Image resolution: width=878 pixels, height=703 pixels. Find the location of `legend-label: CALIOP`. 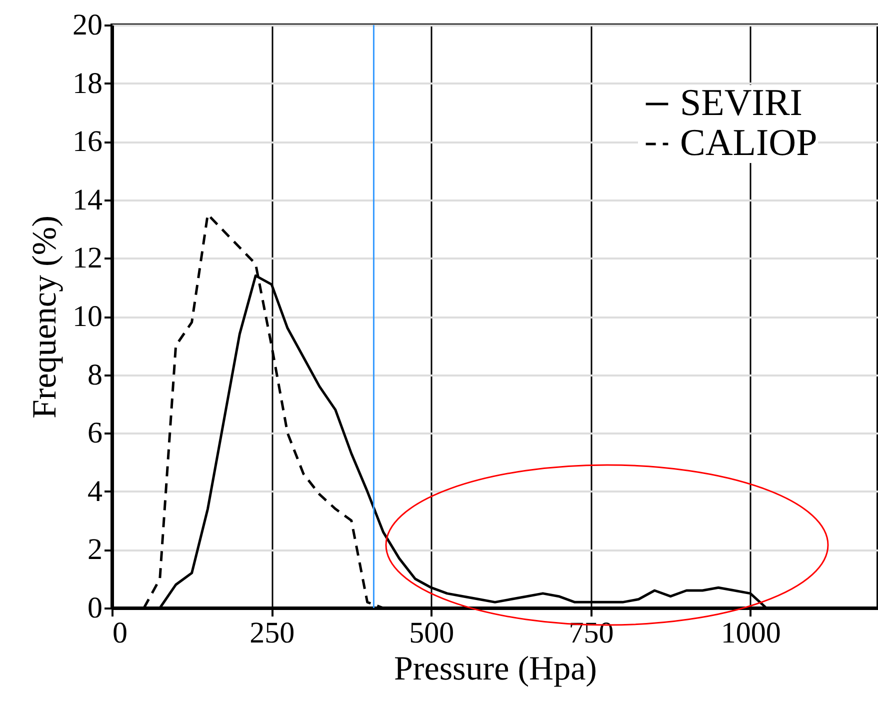

legend-label: CALIOP is located at coordinates (749, 143).